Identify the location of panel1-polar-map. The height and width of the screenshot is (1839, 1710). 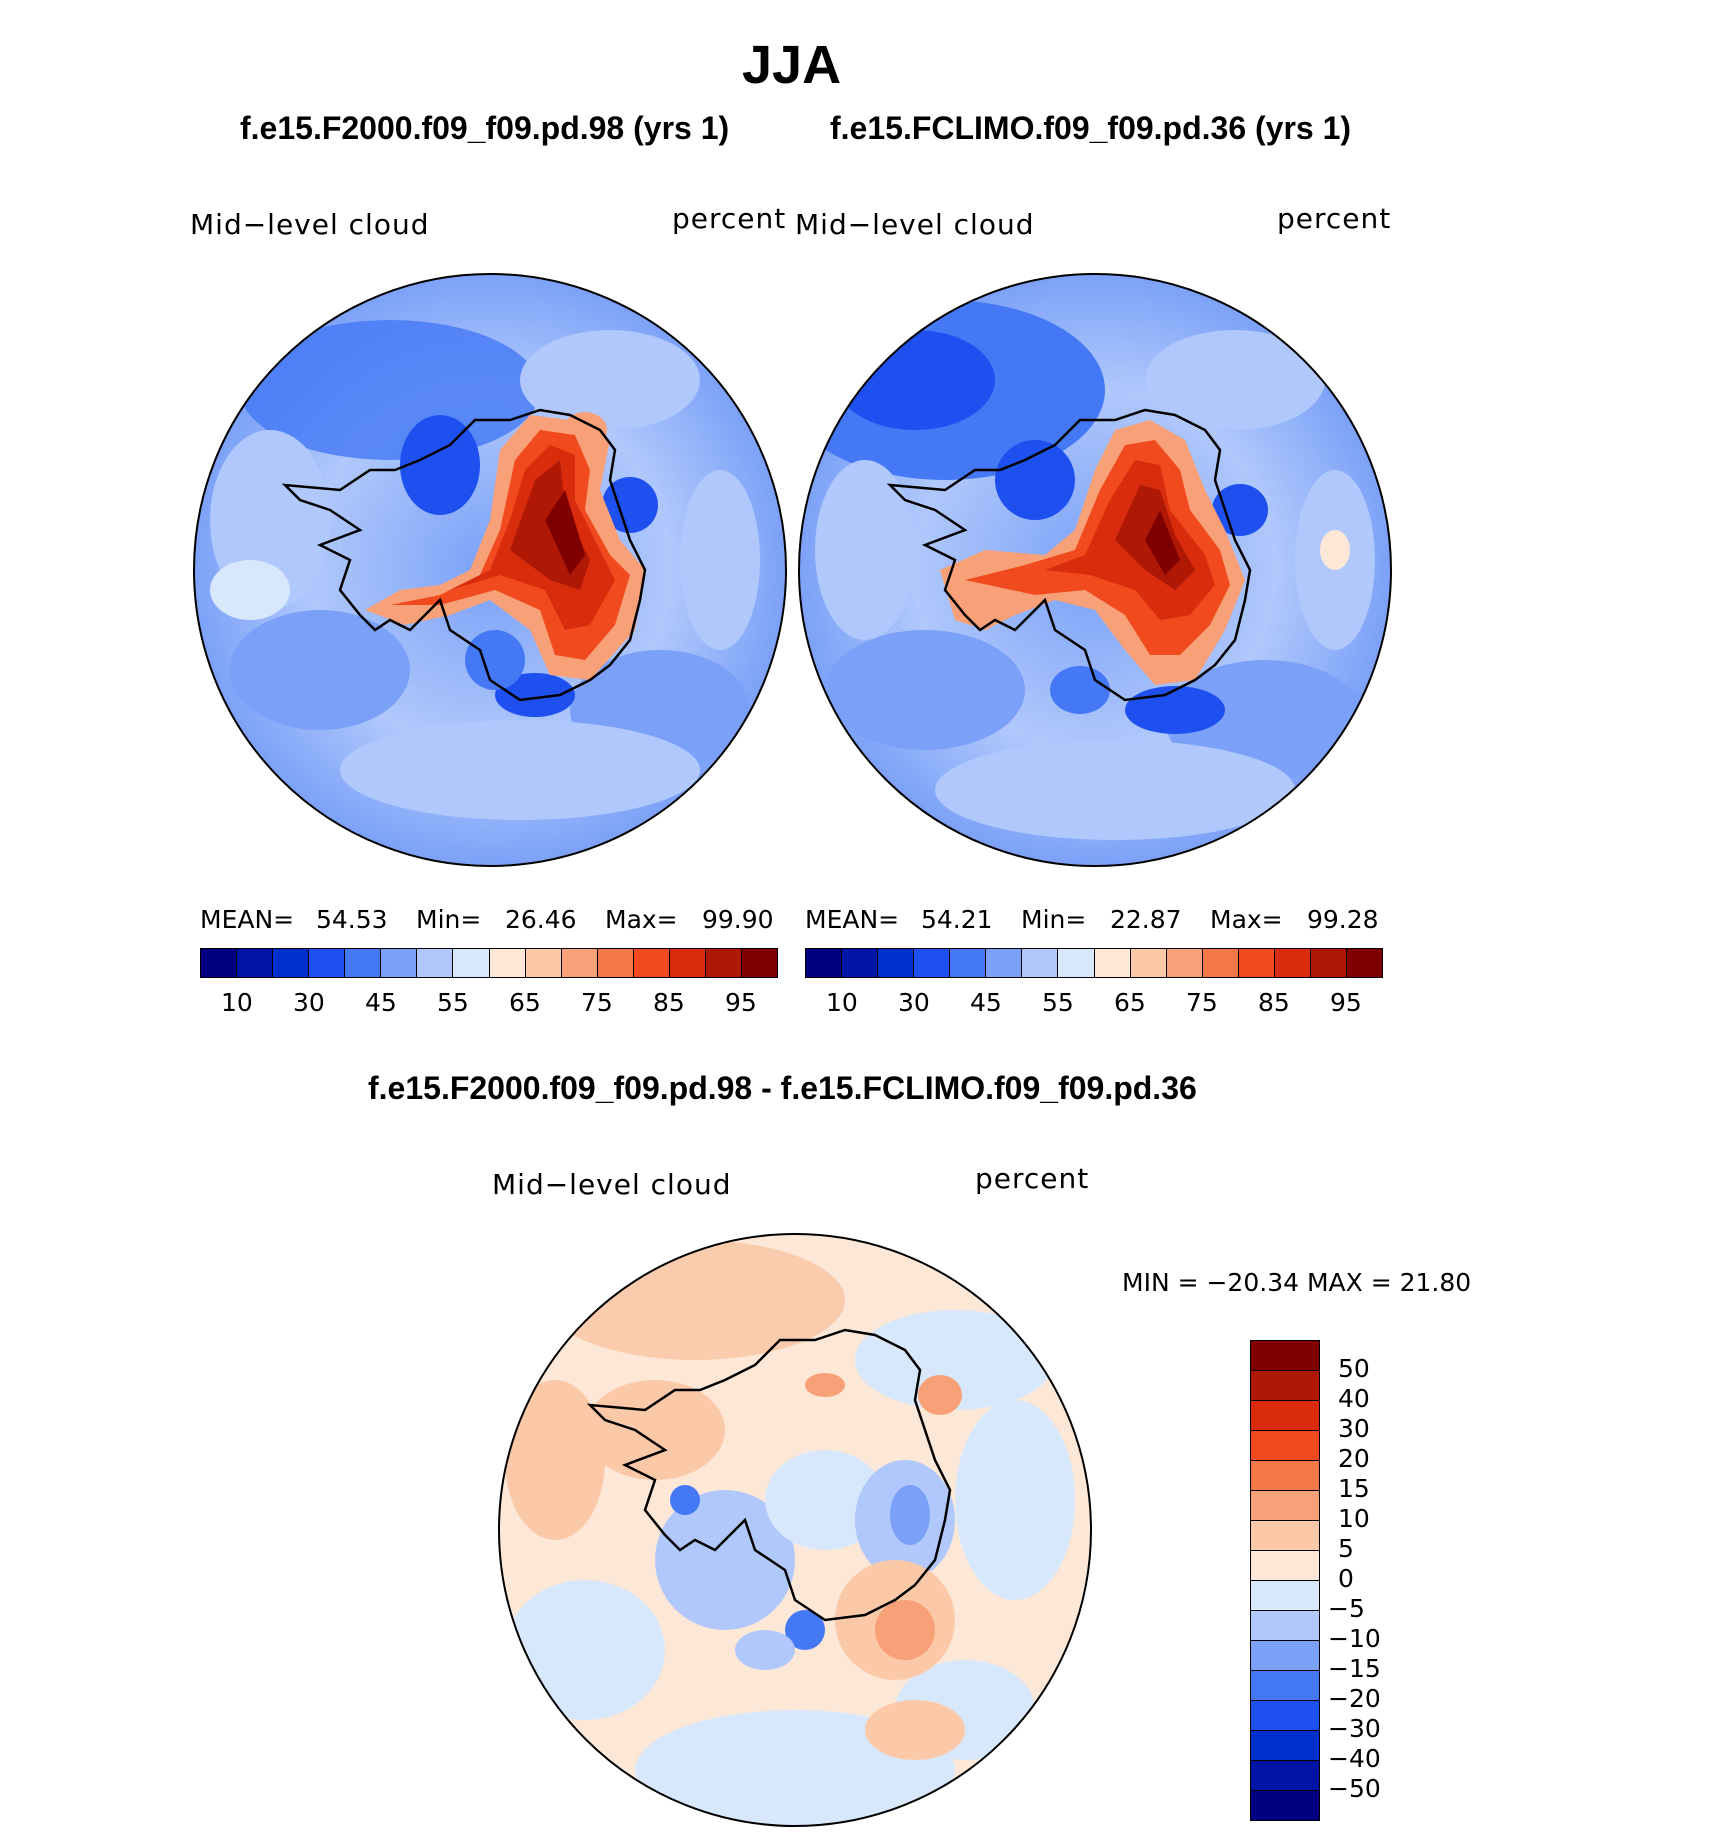
(490, 570).